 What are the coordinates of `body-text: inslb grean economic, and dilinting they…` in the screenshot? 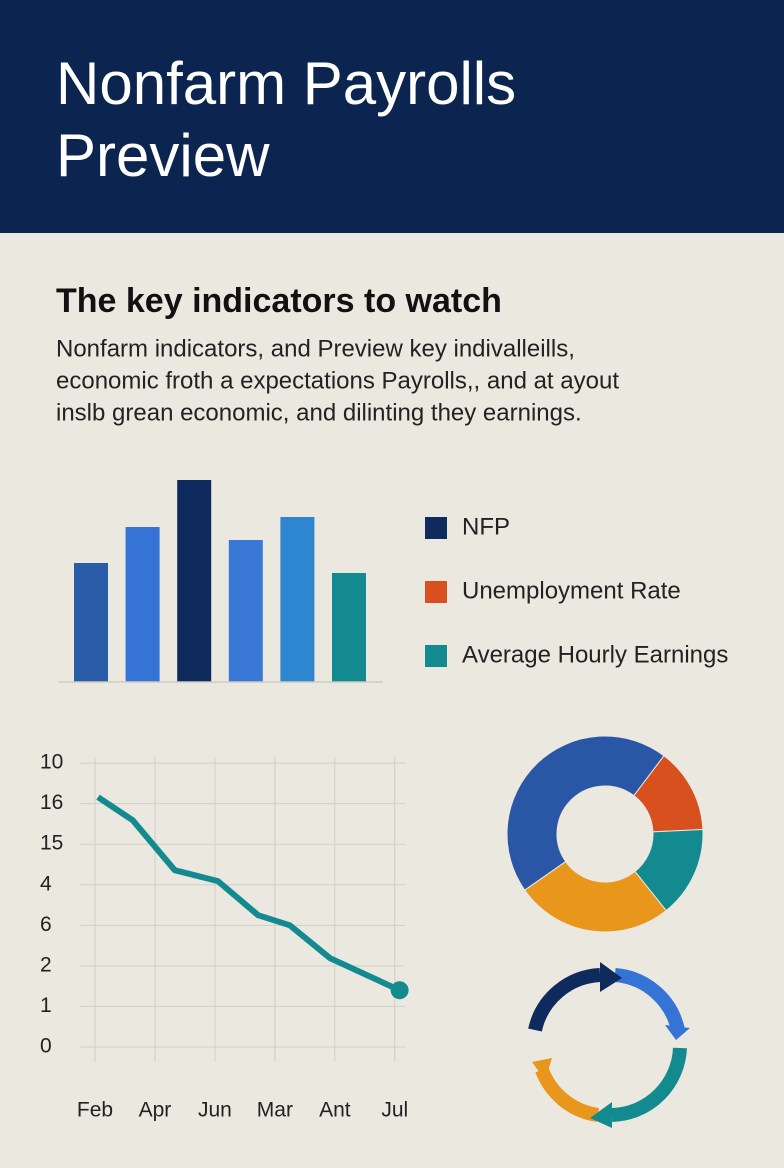 It's located at (319, 412).